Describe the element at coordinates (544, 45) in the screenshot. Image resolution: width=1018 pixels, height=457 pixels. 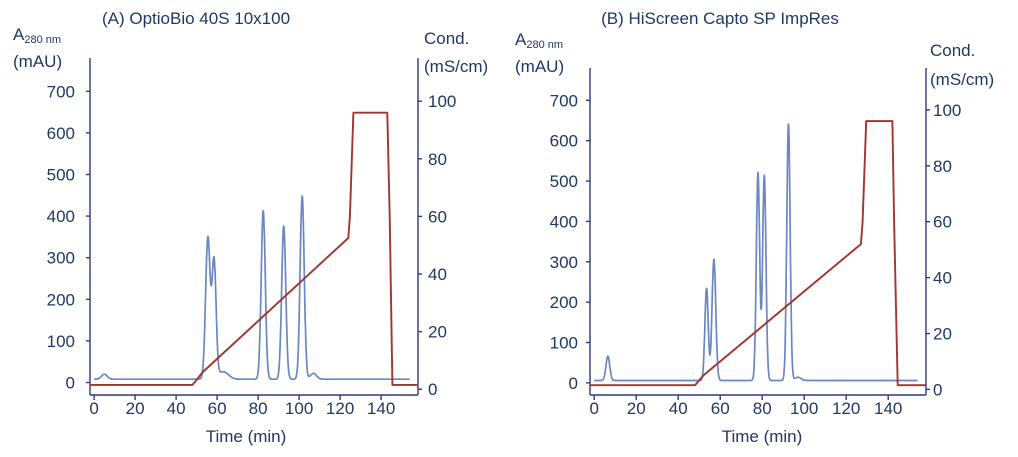
I see `chart-b-y-label-sub: 280 nm` at that location.